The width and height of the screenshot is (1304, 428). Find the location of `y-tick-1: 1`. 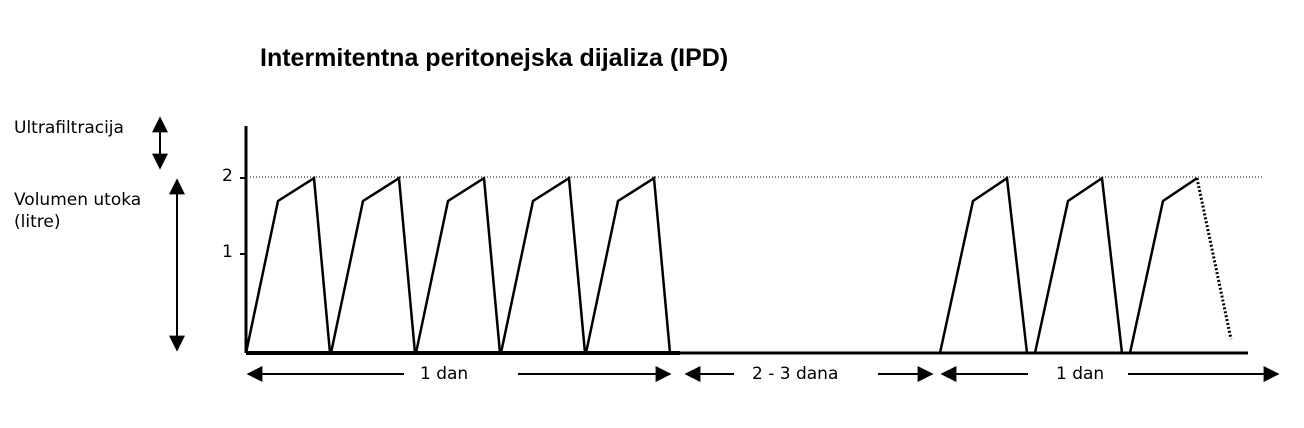

y-tick-1: 1 is located at coordinates (227, 252).